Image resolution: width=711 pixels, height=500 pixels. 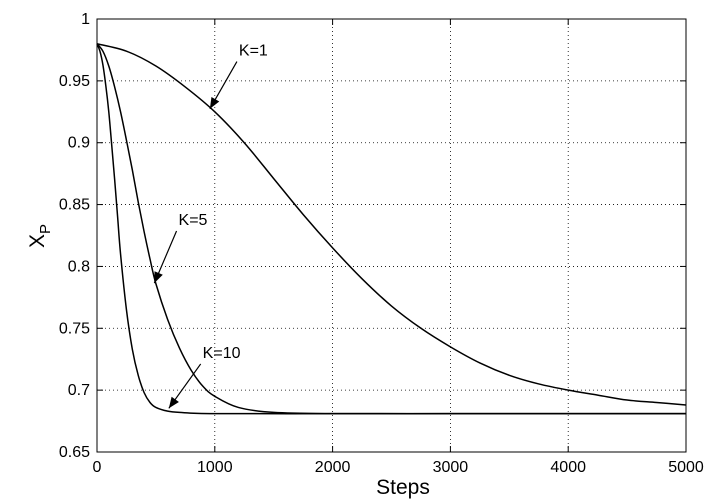 What do you see at coordinates (74, 81) in the screenshot?
I see `y-tick-label: 0.95` at bounding box center [74, 81].